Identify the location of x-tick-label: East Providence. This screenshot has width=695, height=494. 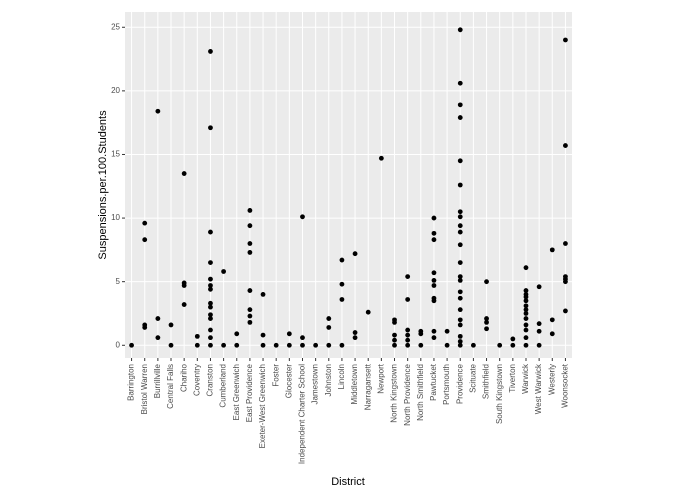
(249, 392).